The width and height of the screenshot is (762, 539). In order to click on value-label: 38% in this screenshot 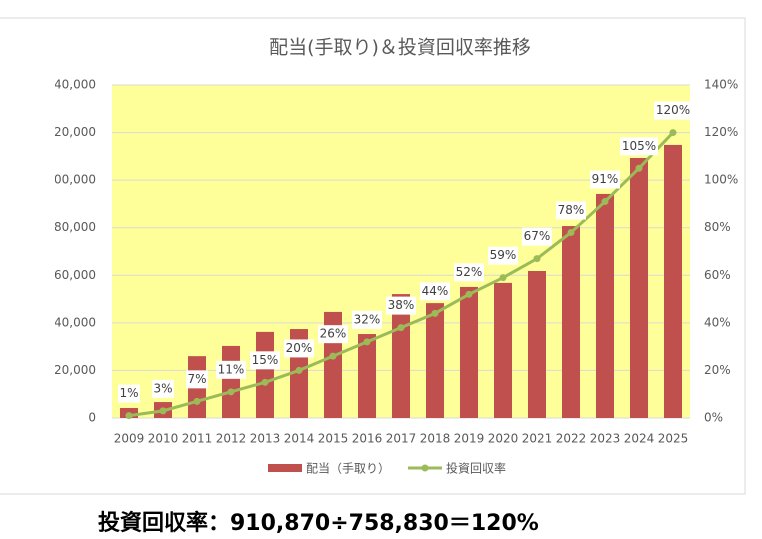, I will do `click(401, 305)`.